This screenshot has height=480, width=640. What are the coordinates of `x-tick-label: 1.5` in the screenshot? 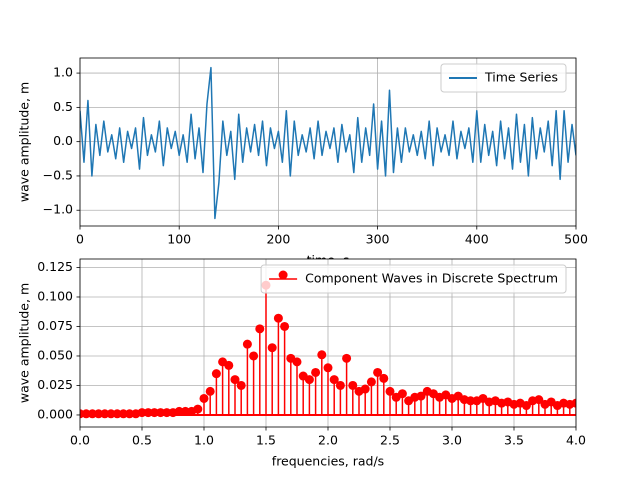 It's located at (266, 440).